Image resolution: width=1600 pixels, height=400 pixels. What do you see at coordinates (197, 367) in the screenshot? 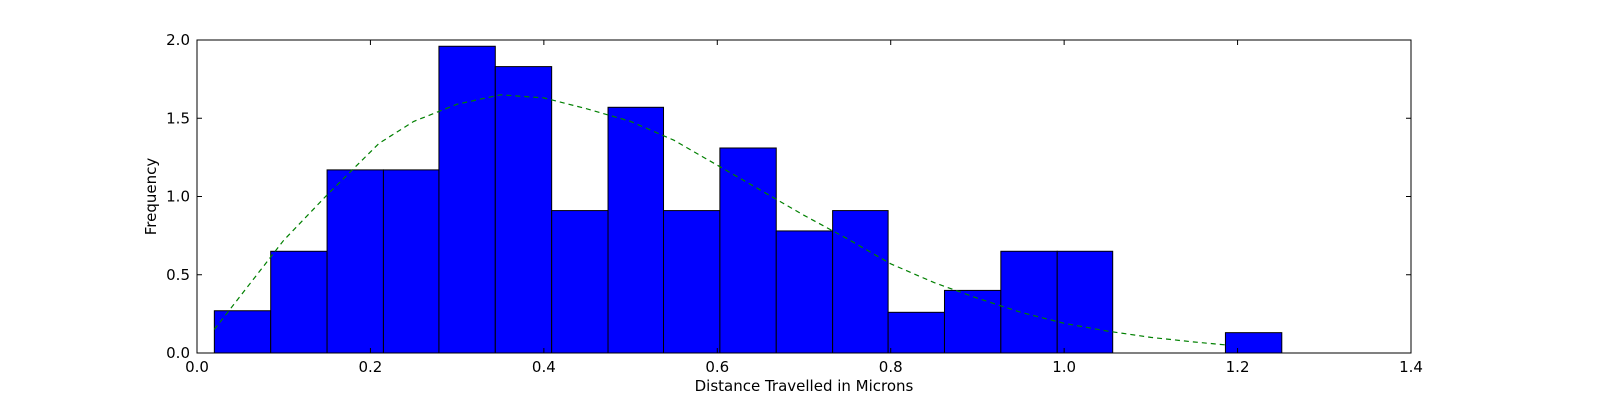
I see `x-tick-label: 0.0` at bounding box center [197, 367].